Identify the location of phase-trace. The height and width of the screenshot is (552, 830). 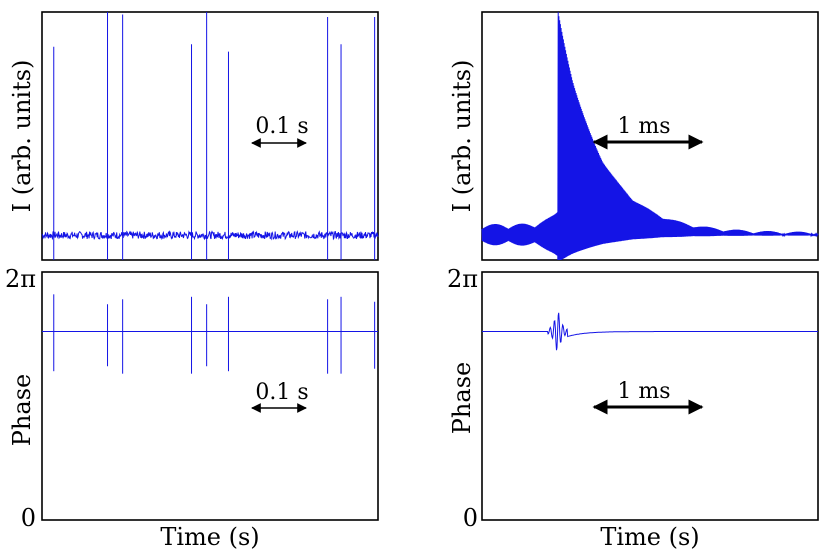
(650, 331).